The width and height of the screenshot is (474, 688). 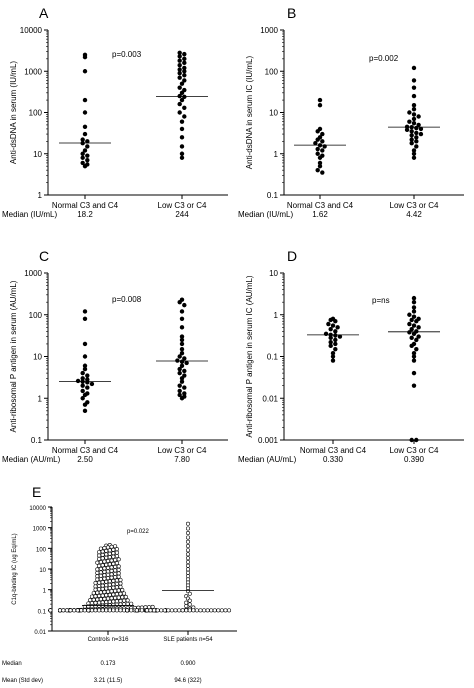 What do you see at coordinates (85, 214) in the screenshot?
I see `median-value: 18.2` at bounding box center [85, 214].